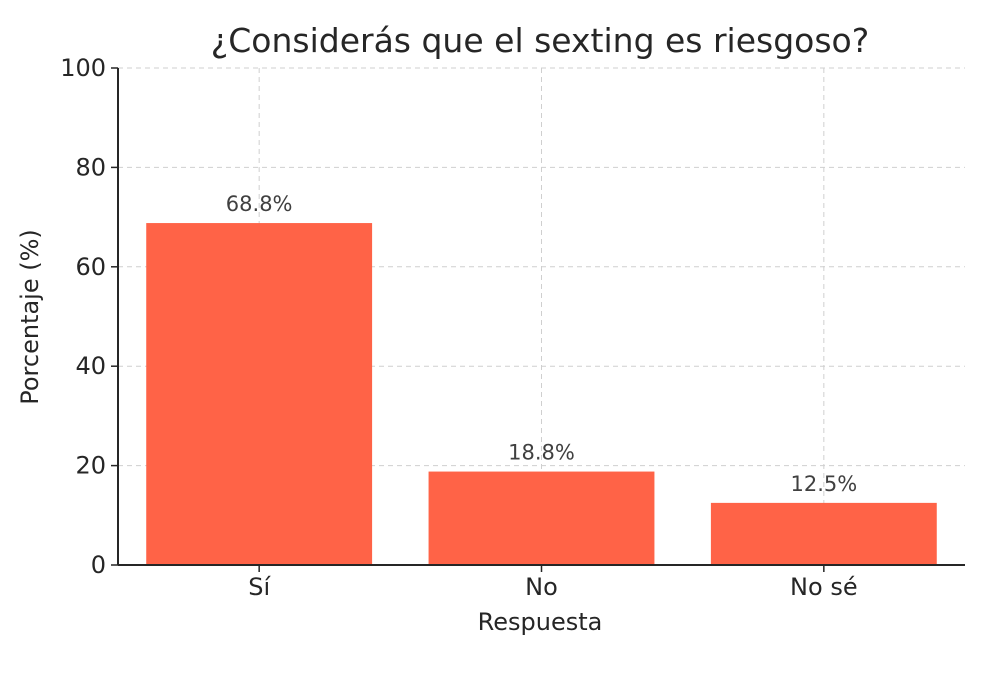  I want to click on x-axis-title: Respuesta, so click(540, 622).